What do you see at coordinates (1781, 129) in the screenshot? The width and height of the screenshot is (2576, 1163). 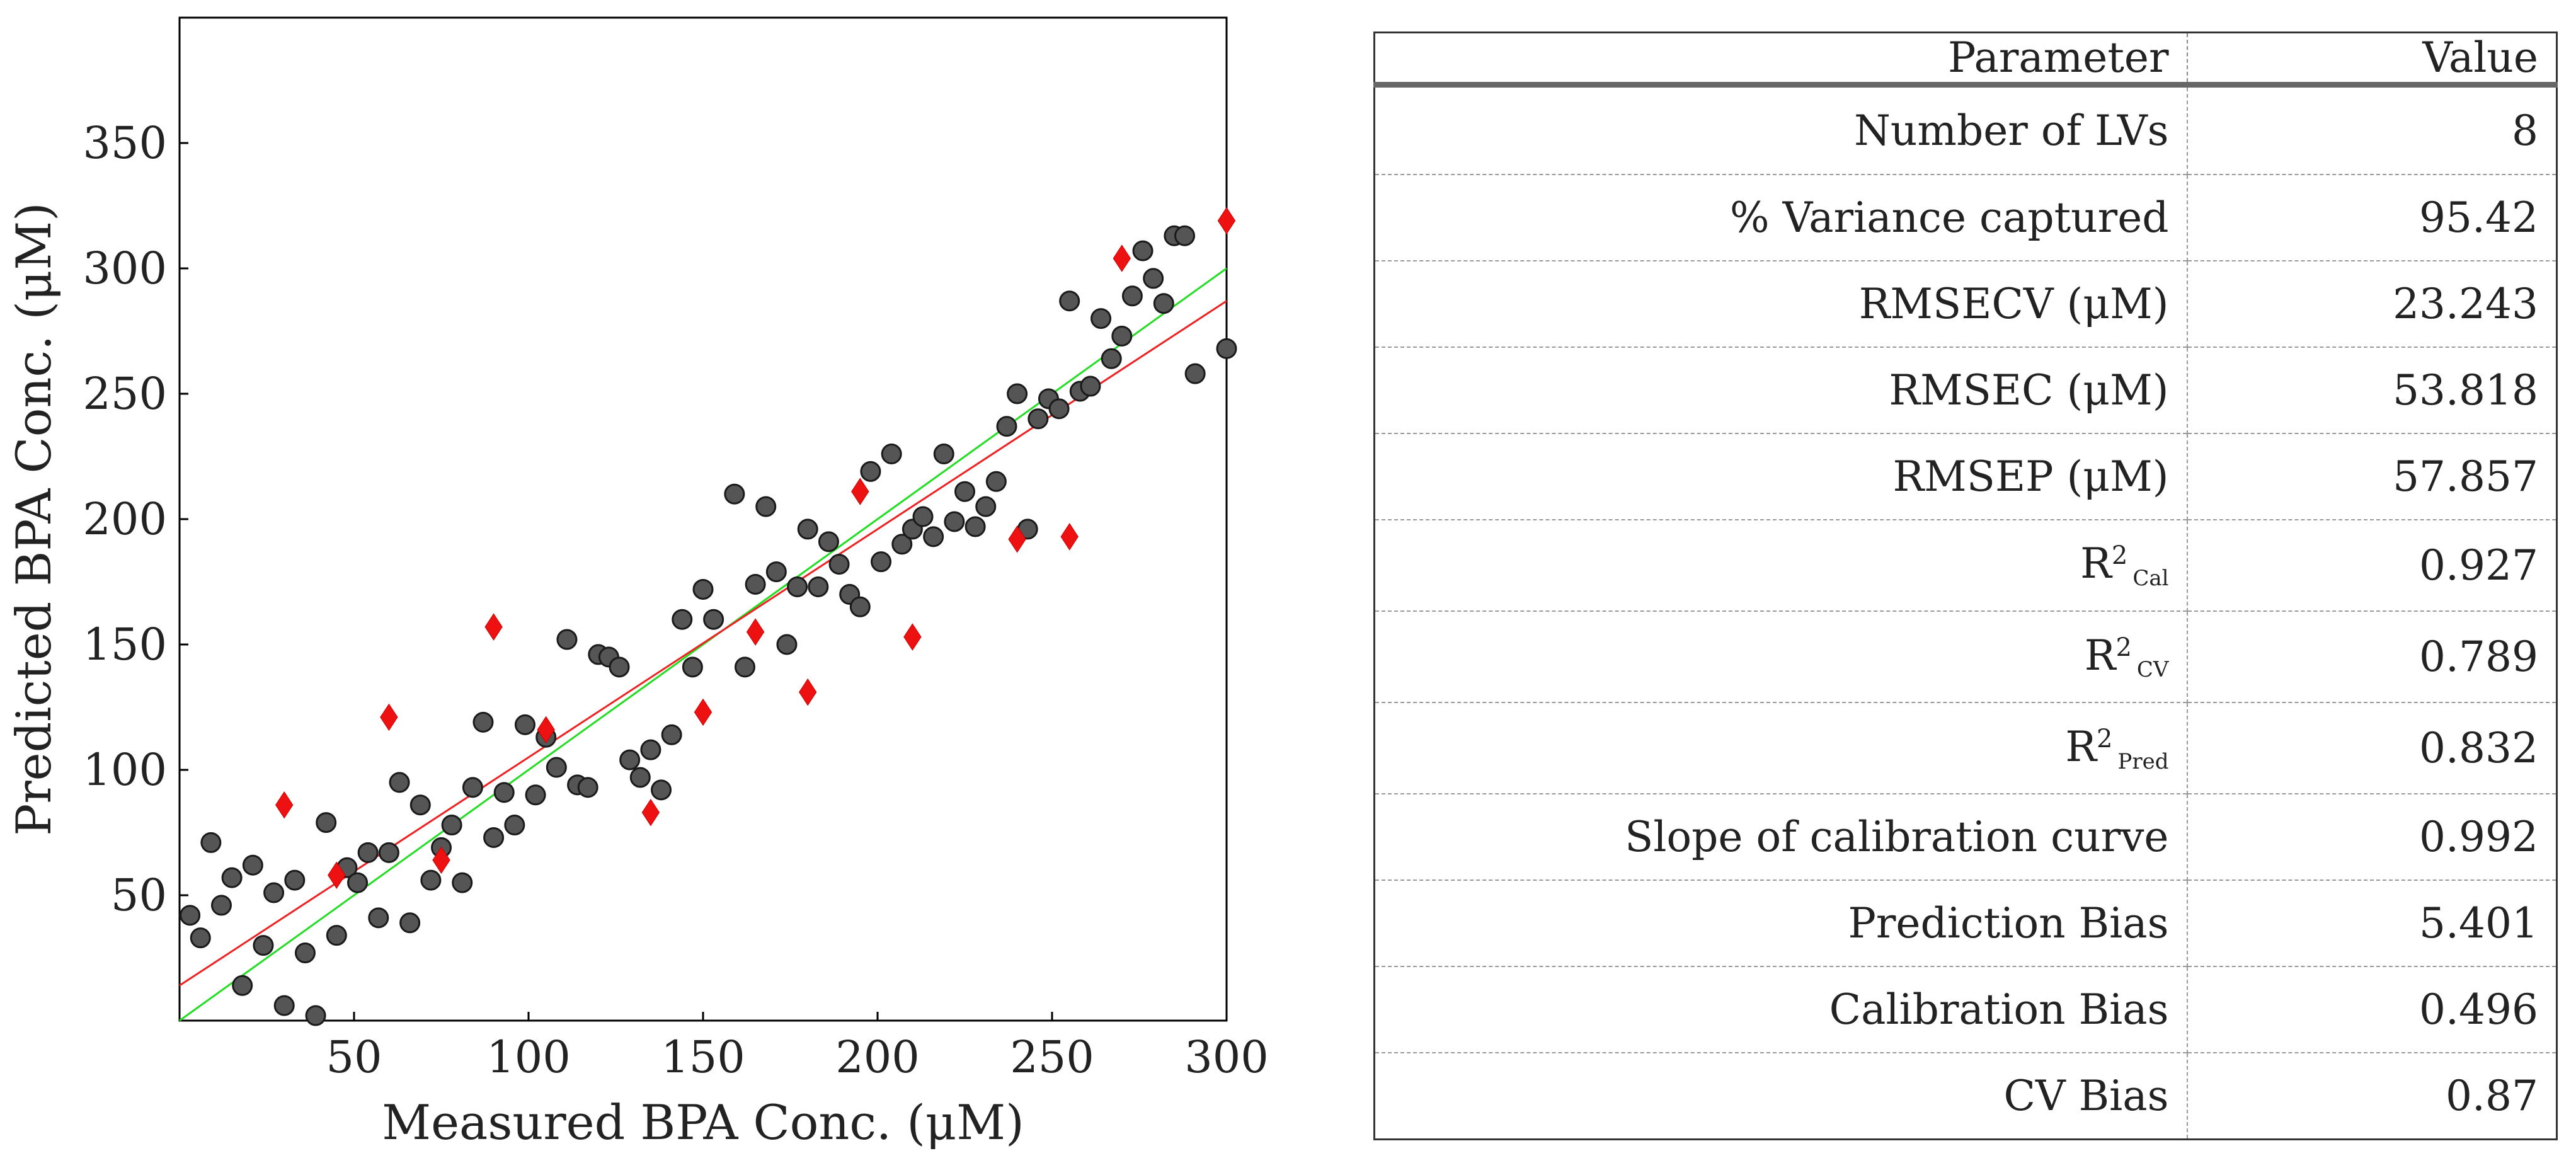 I see `param-cell: Number of LVs` at bounding box center [1781, 129].